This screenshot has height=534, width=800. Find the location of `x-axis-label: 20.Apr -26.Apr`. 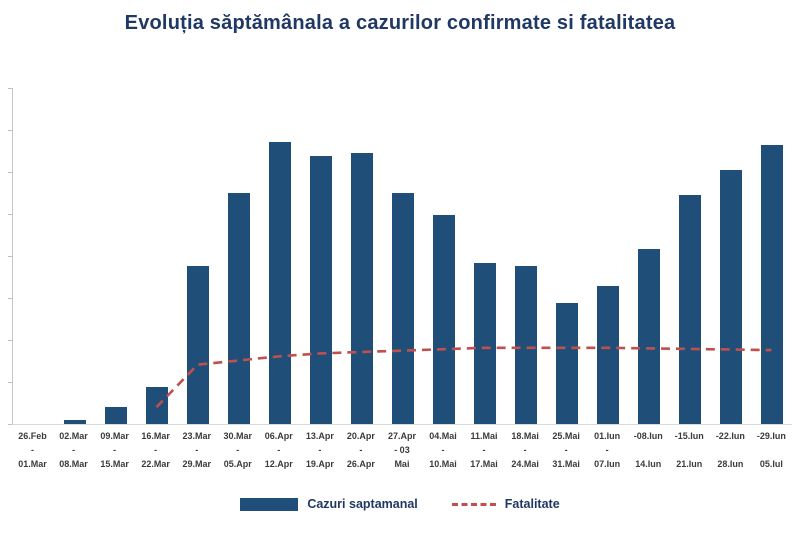

x-axis-label: 20.Apr -26.Apr is located at coordinates (360, 450).